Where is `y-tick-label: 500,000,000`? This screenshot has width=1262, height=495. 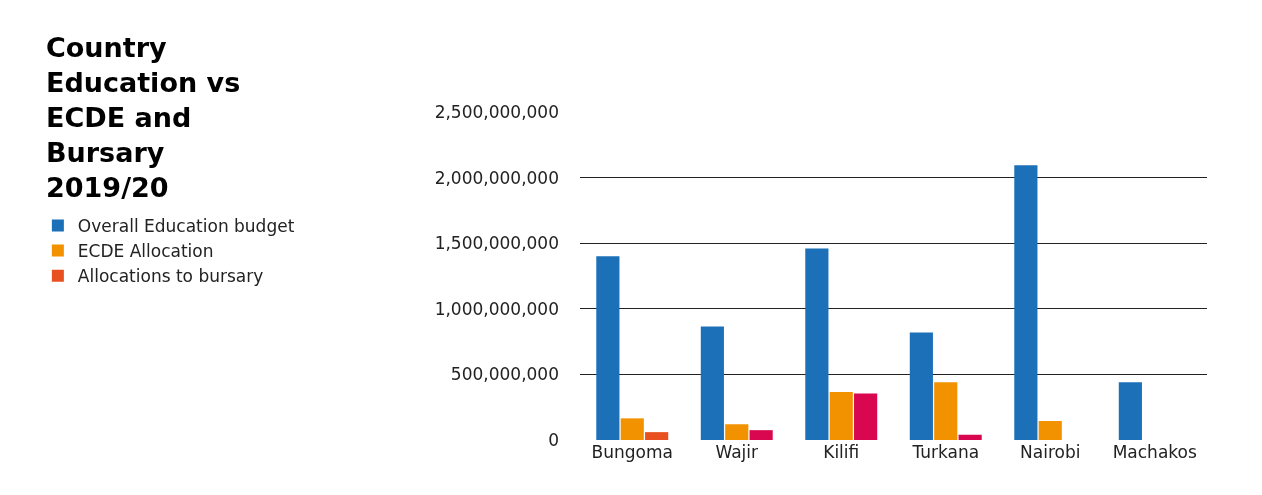
y-tick-label: 500,000,000 is located at coordinates (504, 374).